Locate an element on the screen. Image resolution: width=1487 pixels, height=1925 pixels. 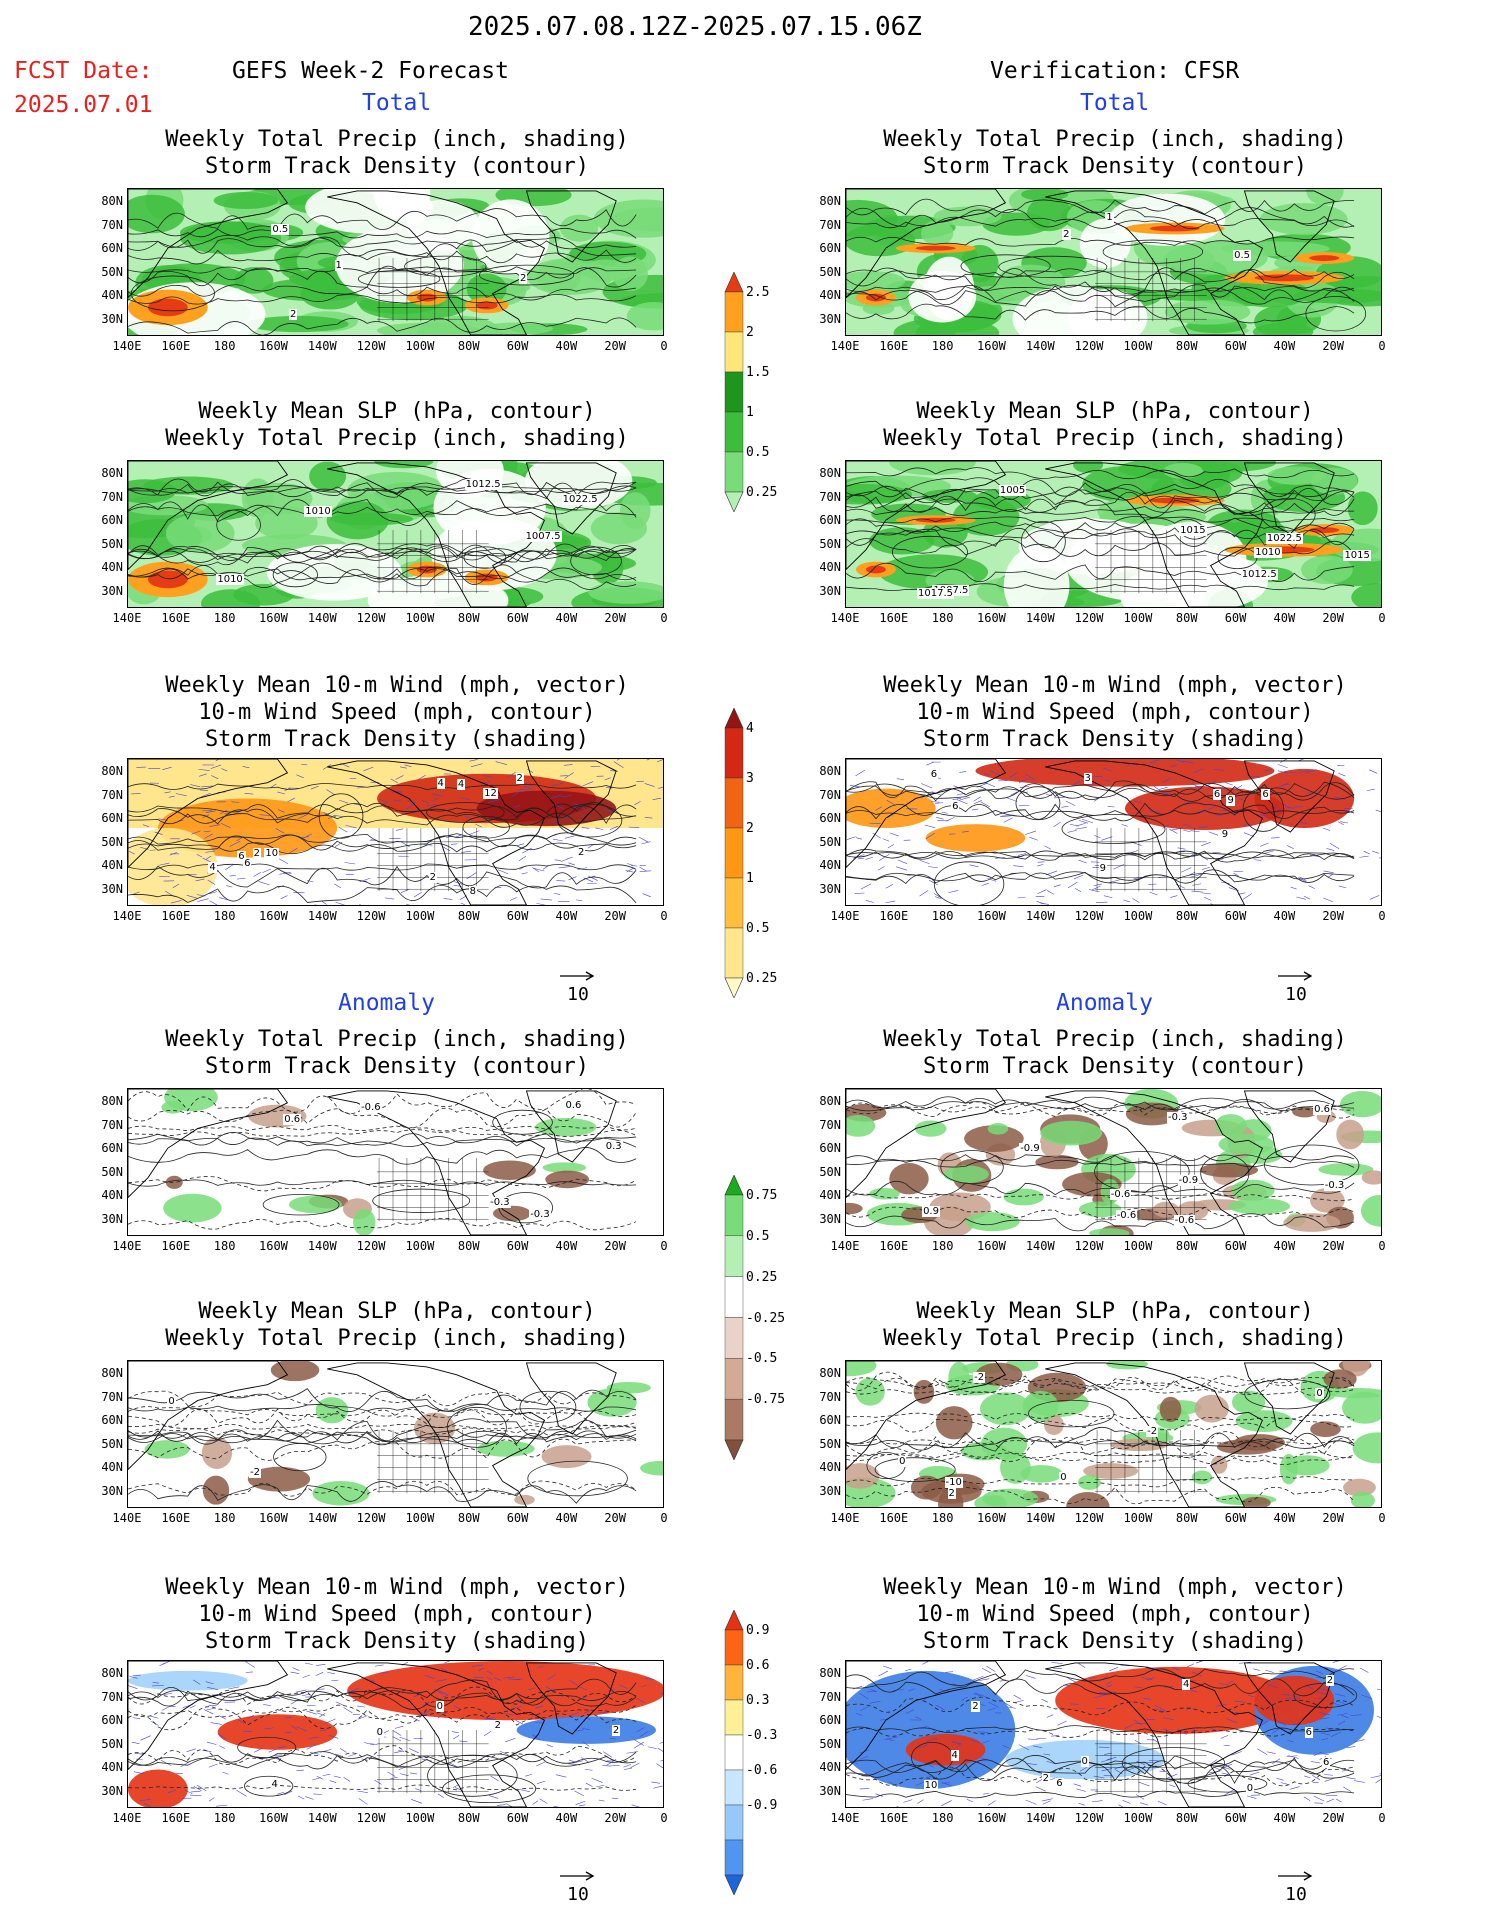
lon-label: 140W is located at coordinates (322, 1246).